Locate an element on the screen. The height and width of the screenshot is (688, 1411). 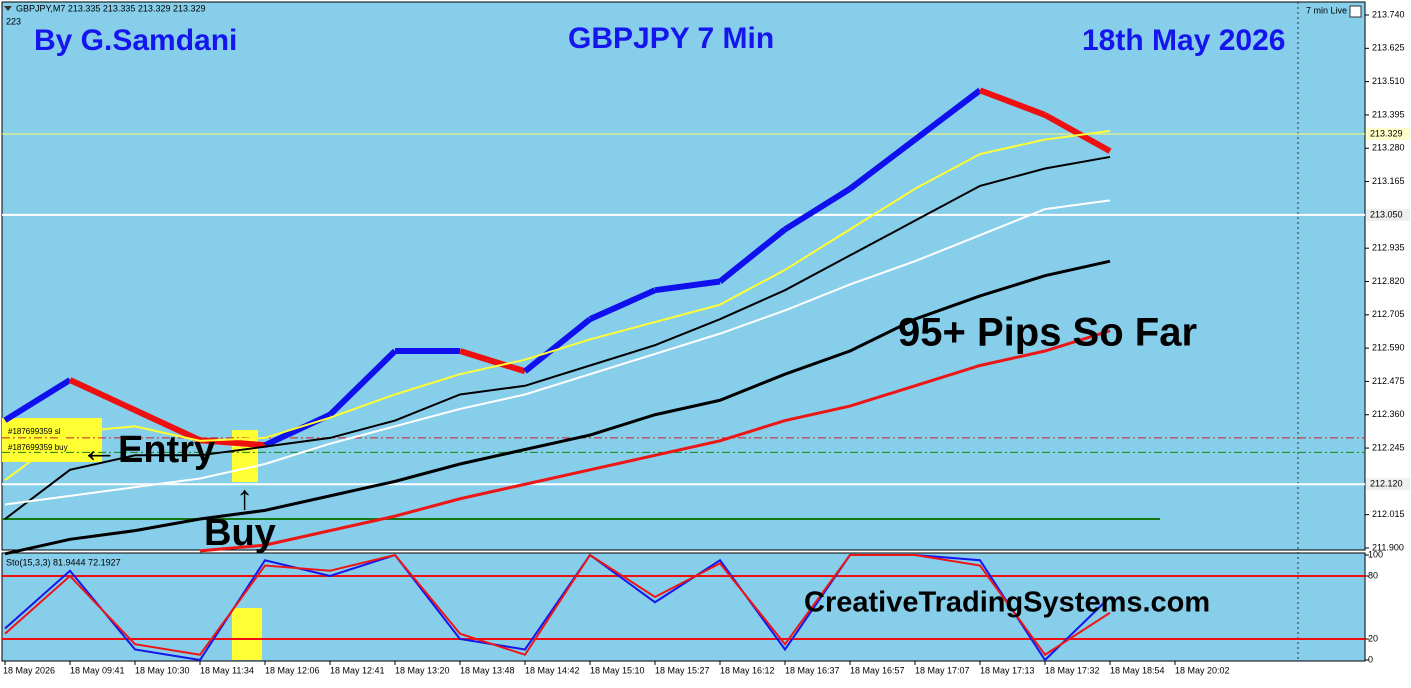
menu-arrow is located at coordinates (8, 8).